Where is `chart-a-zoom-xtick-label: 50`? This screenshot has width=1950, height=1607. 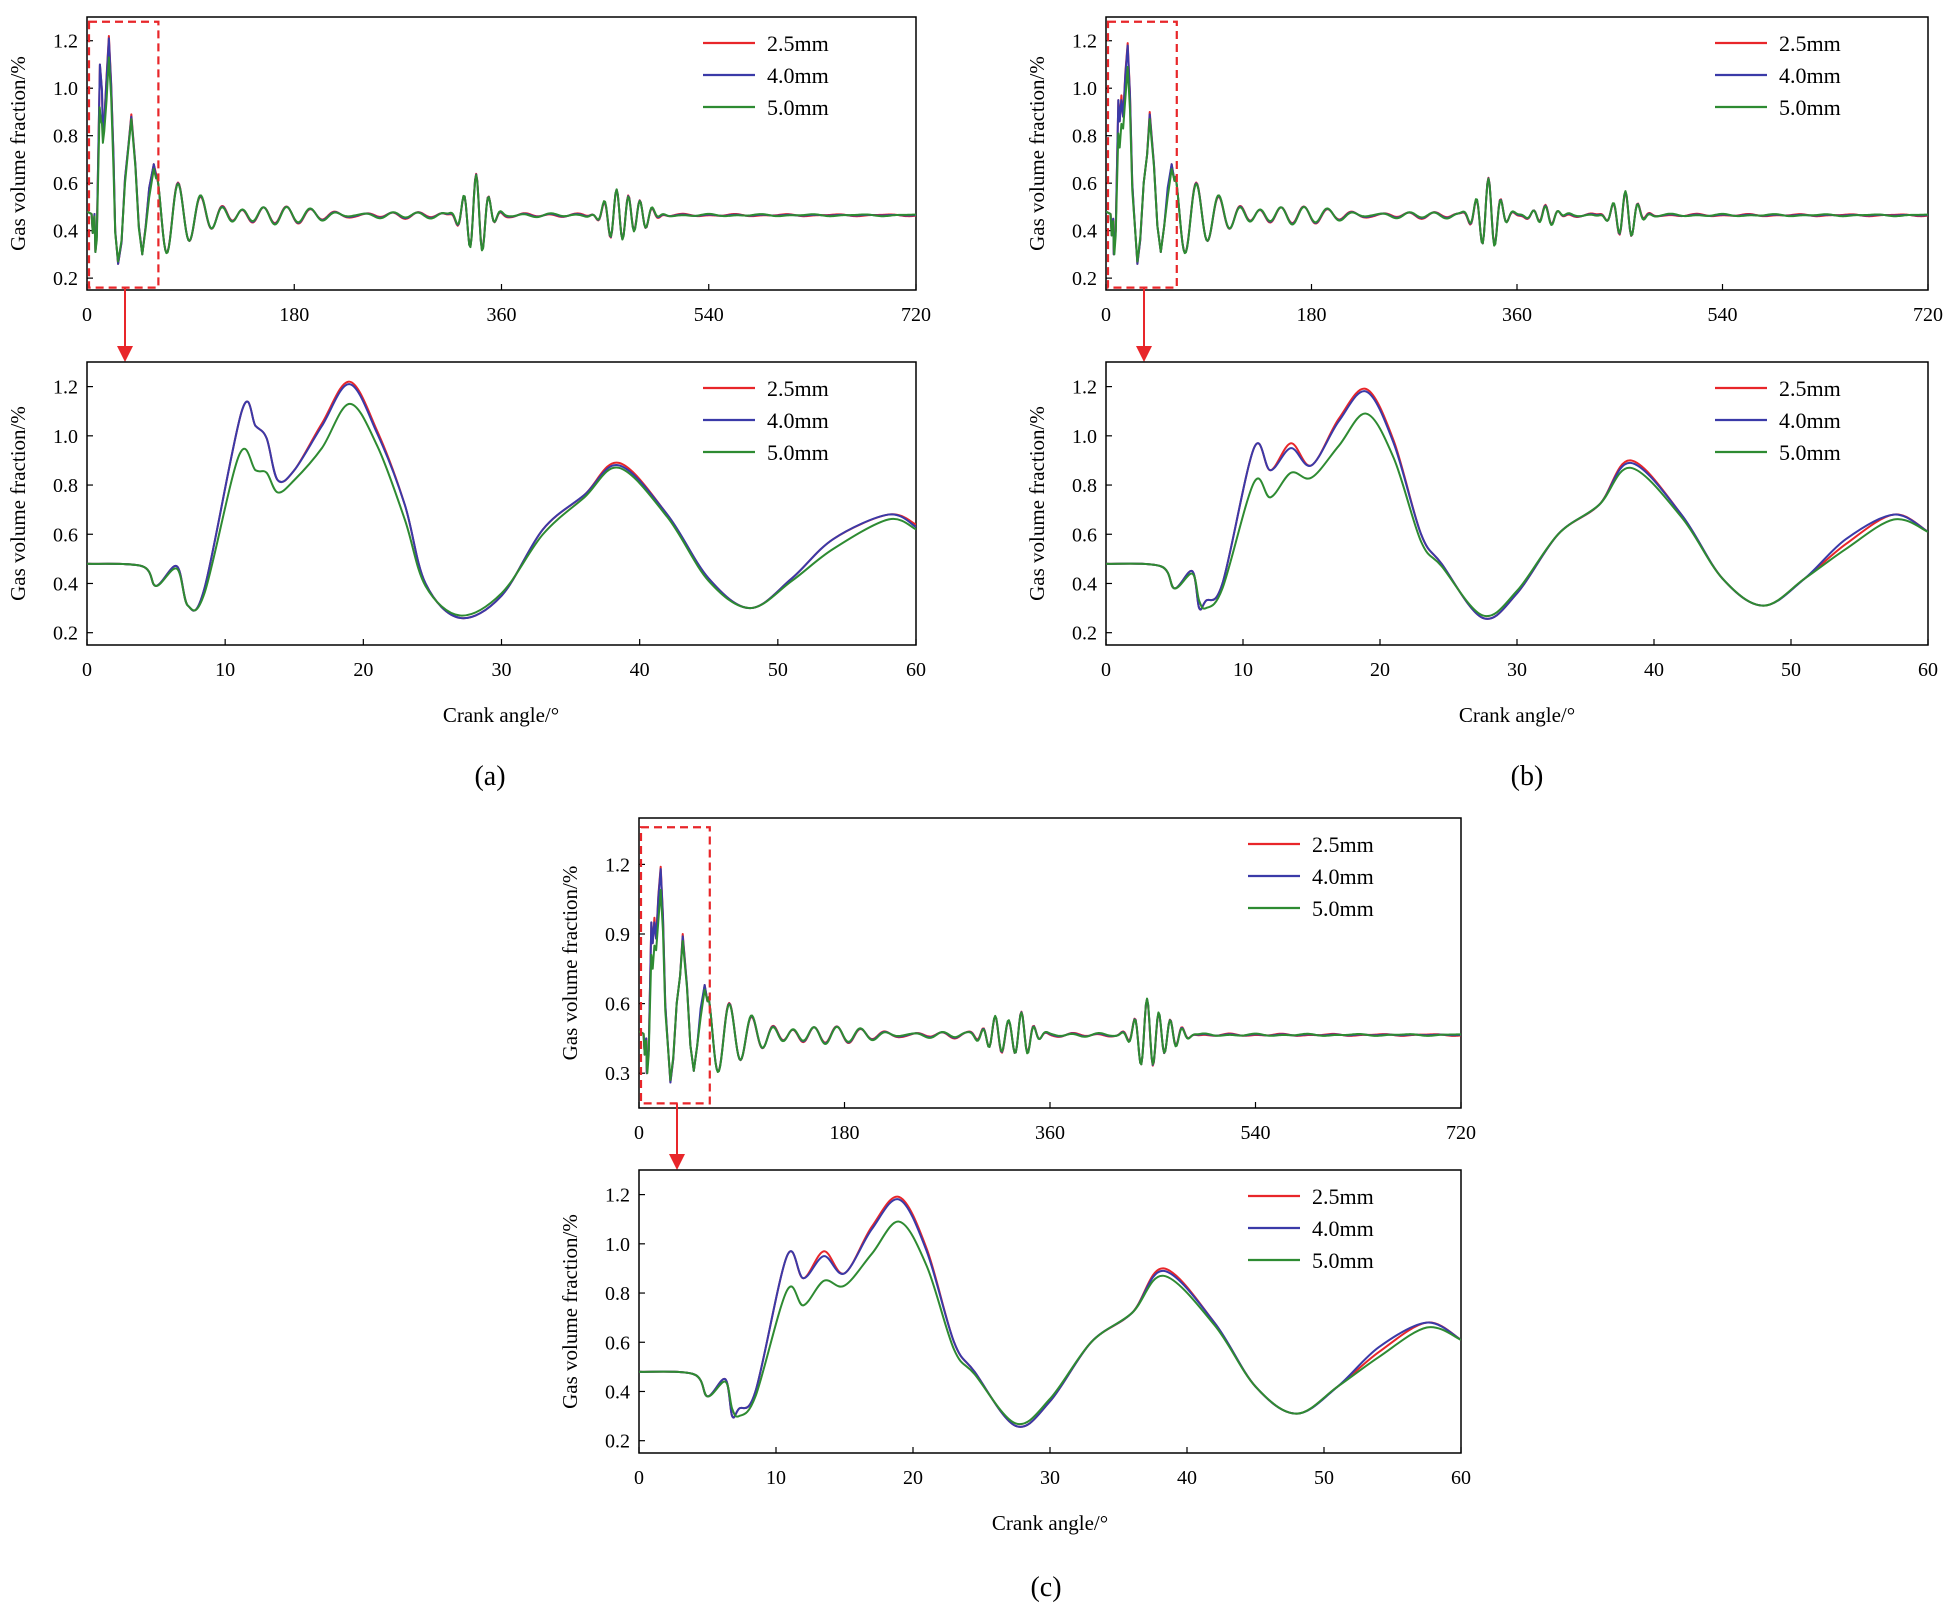
chart-a-zoom-xtick-label: 50 is located at coordinates (778, 670).